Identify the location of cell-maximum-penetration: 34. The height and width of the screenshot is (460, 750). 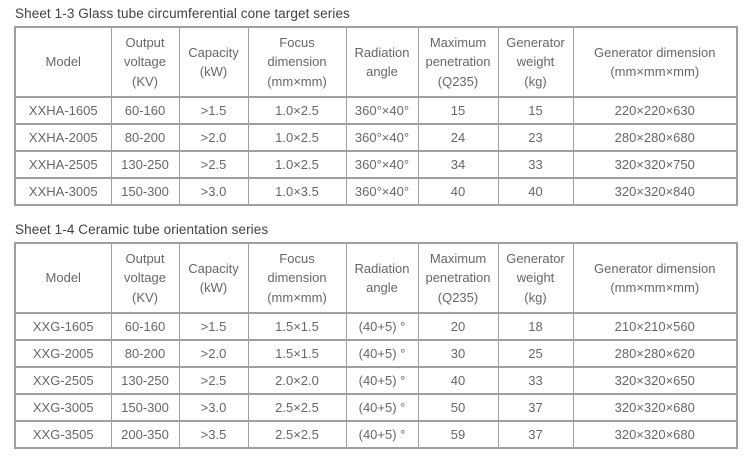
(458, 164).